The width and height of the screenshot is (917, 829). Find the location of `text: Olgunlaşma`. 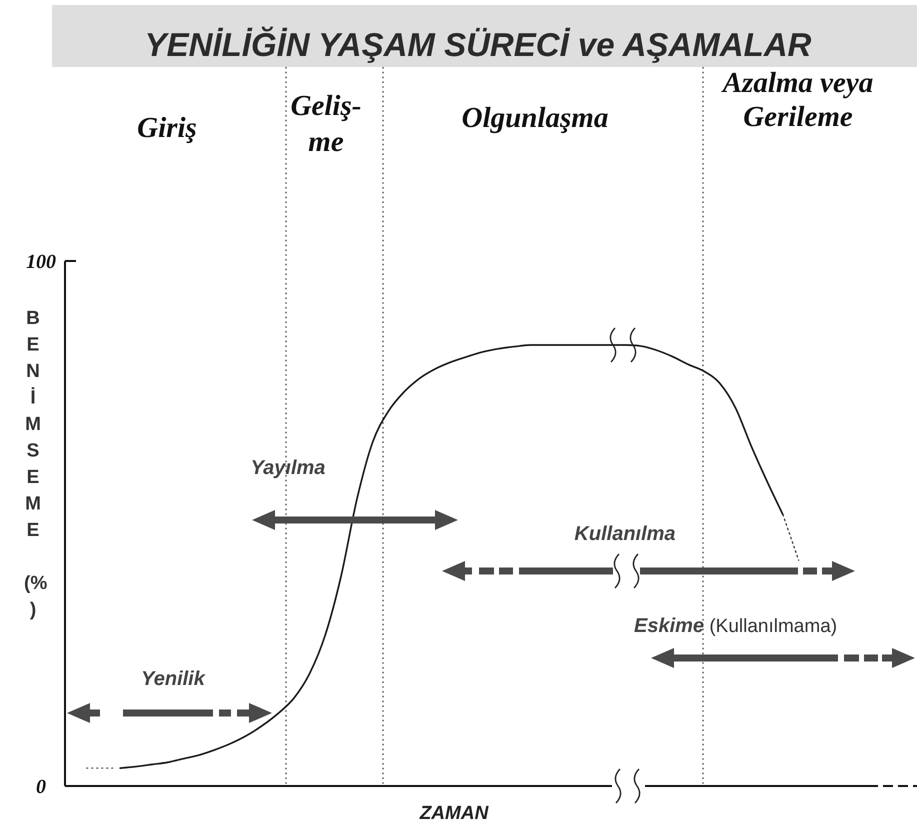

text: Olgunlaşma is located at coordinates (535, 118).